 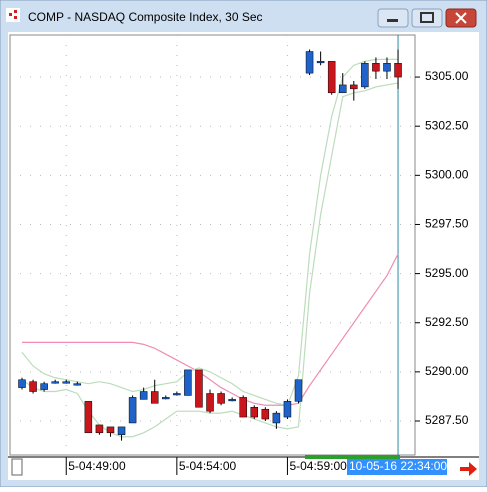 What do you see at coordinates (447, 125) in the screenshot?
I see `y-tick-label: 5302.50` at bounding box center [447, 125].